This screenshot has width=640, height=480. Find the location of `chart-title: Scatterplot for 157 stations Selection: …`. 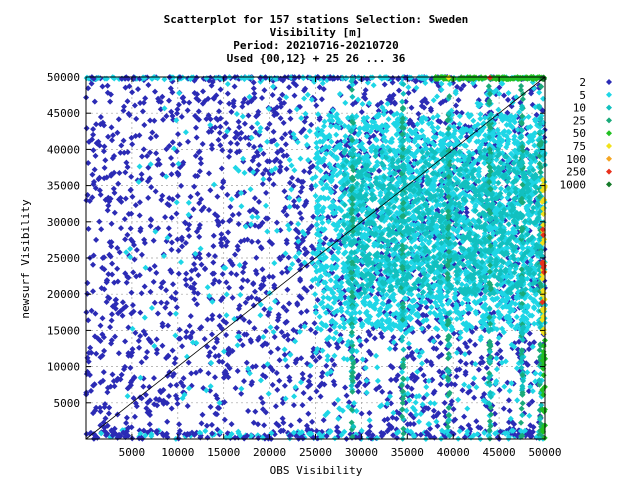

chart-title: Scatterplot for 157 stations Selection: … is located at coordinates (316, 39).